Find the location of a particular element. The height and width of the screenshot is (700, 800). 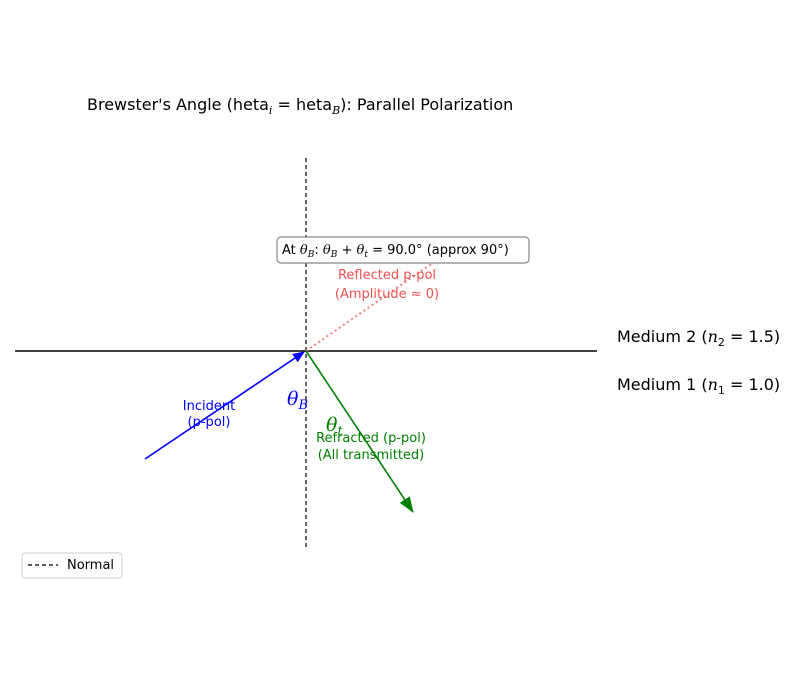

brewster-annotation-box is located at coordinates (403, 250).